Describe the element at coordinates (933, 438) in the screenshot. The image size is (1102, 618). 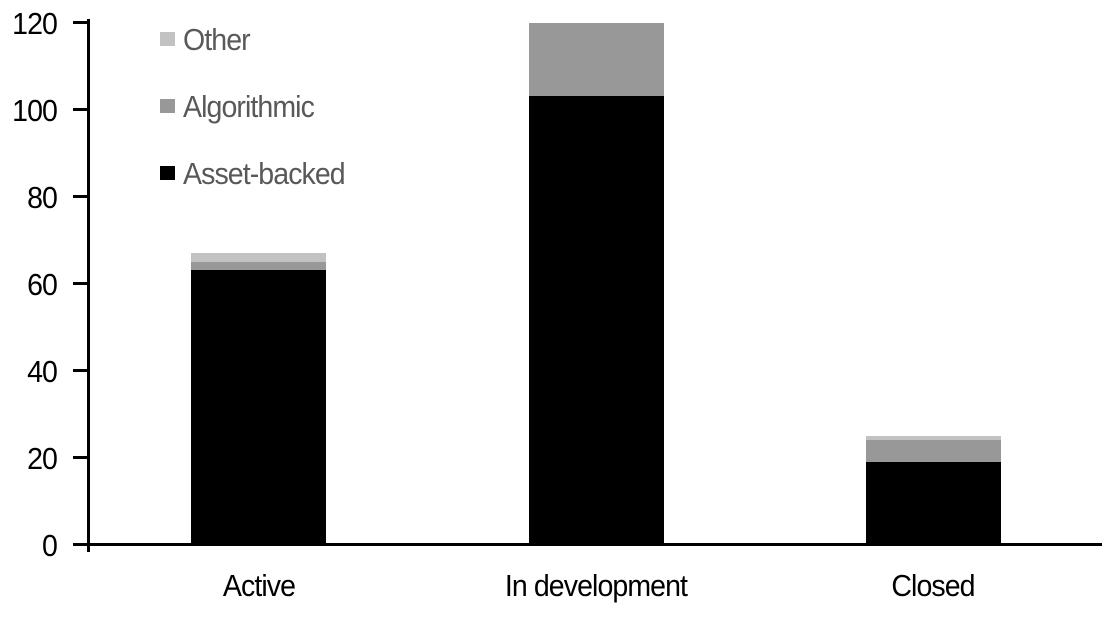
I see `bar-segment-other-closed` at that location.